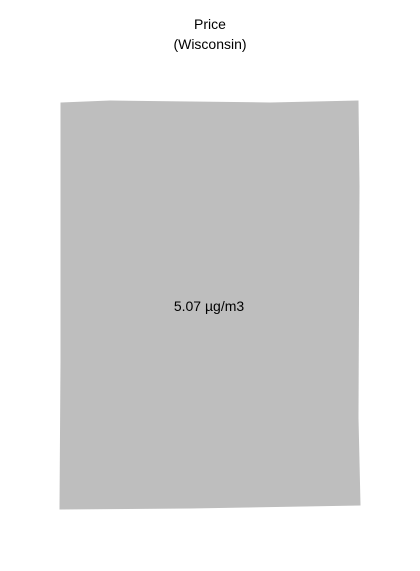  Describe the element at coordinates (210, 44) in the screenshot. I see `map-title-line-2: (Wisconsin)` at that location.